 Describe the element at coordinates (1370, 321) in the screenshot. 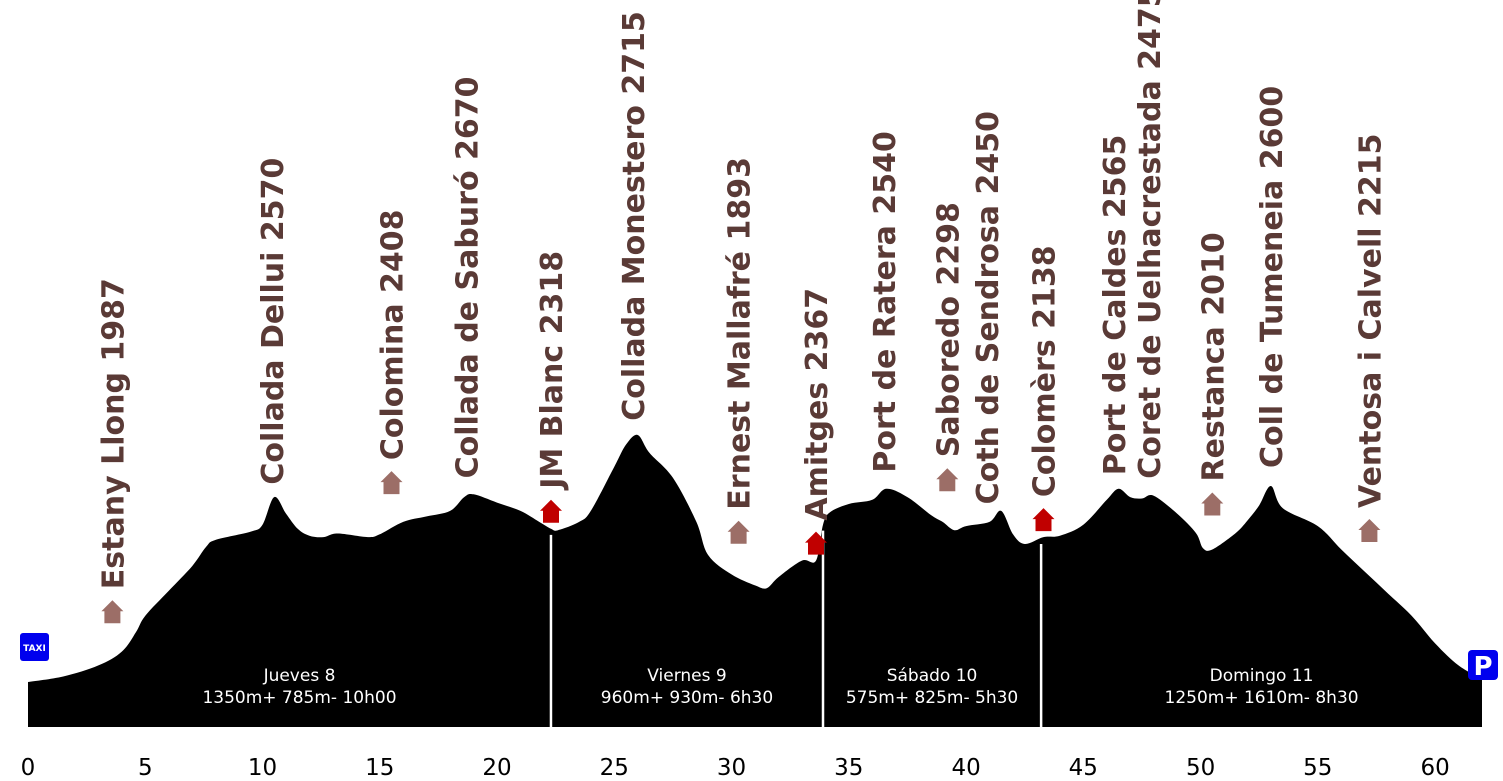

I see `waypoint-label: Ventosa i Calvell 2215` at that location.